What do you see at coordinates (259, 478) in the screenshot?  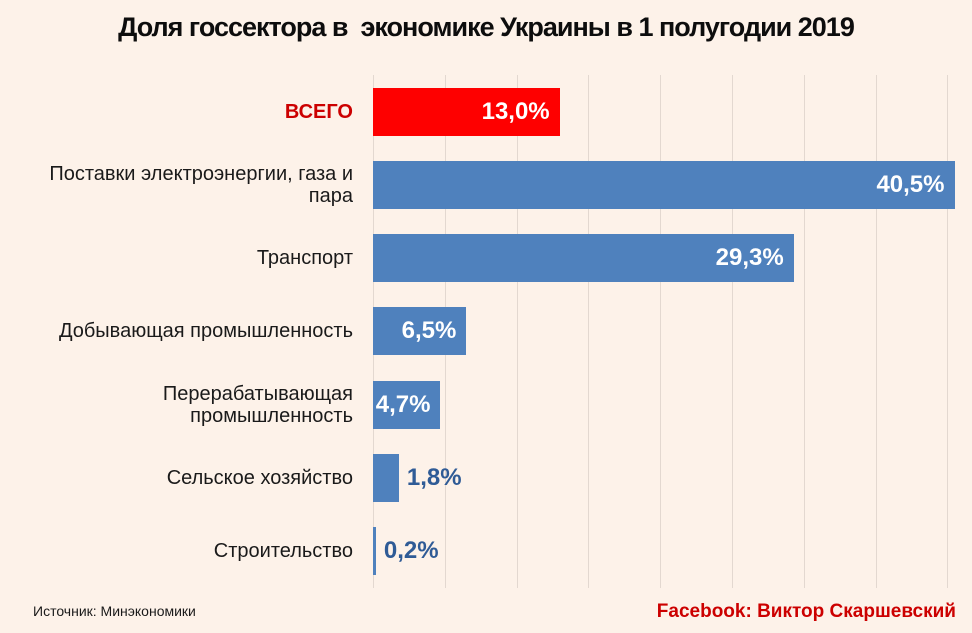 I see `category-label: Сельское хозяйство` at bounding box center [259, 478].